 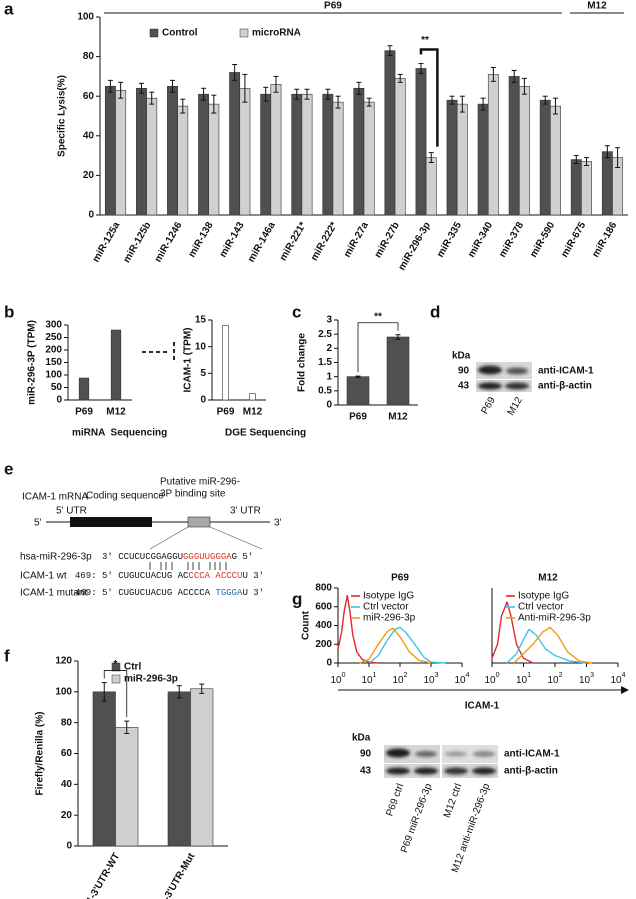 I want to click on end-label: 3', so click(x=278, y=523).